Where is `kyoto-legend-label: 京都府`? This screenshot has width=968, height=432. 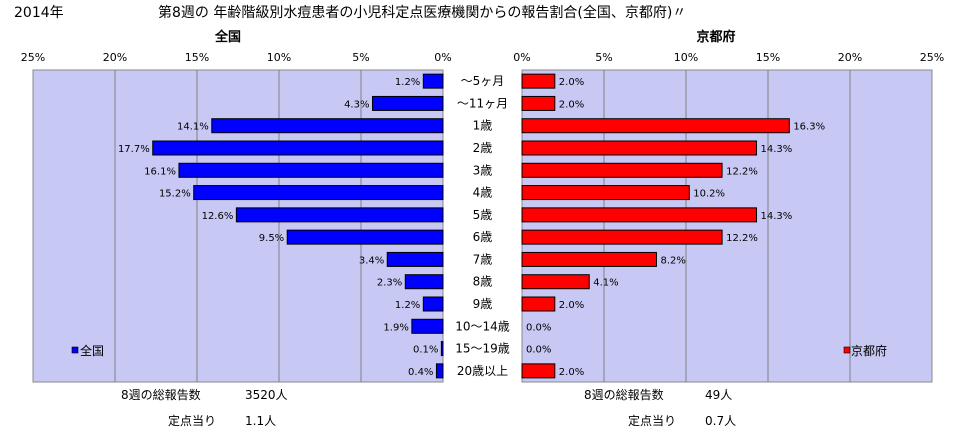
kyoto-legend-label: 京都府 is located at coordinates (869, 350).